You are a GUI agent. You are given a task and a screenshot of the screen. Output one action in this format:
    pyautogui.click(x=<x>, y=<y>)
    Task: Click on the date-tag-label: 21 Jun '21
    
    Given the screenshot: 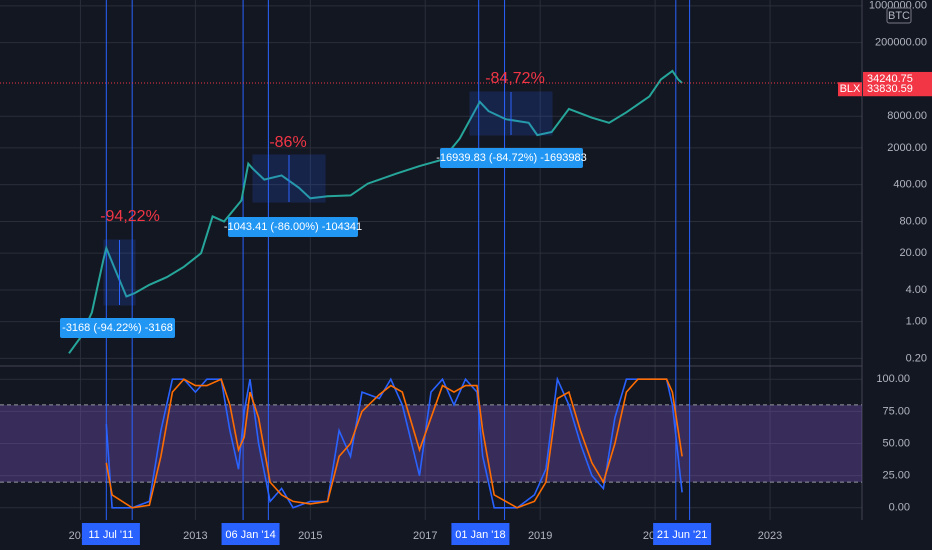 What is the action you would take?
    pyautogui.click(x=682, y=535)
    